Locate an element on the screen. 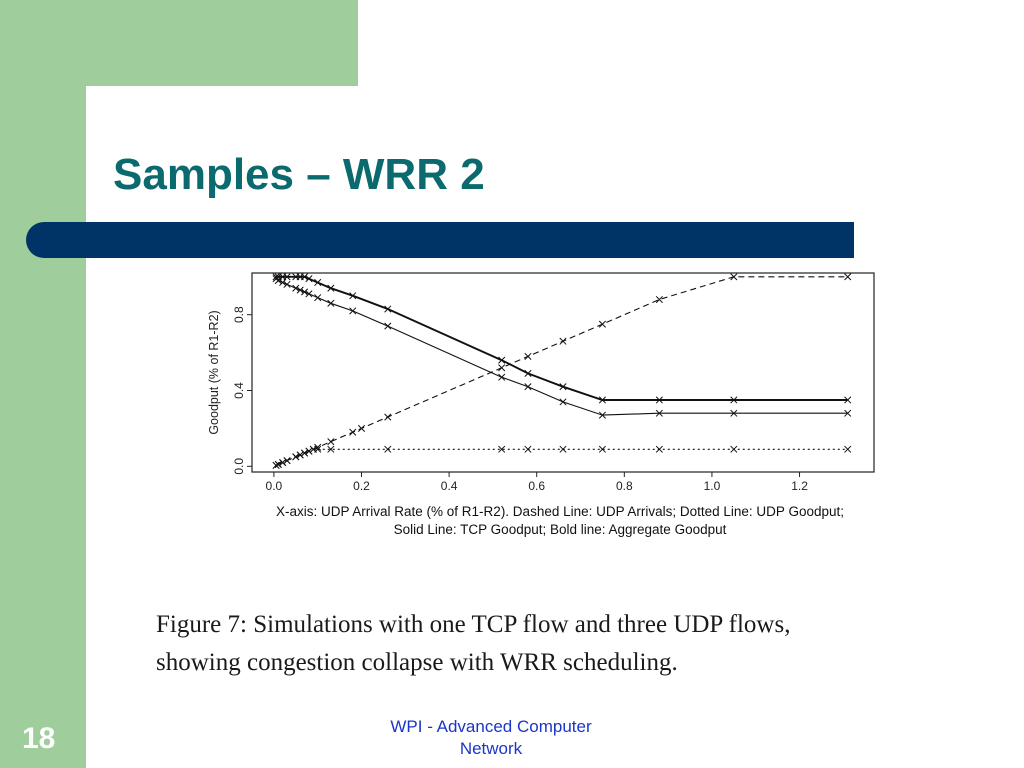 This screenshot has width=1024, height=768. y-tick-label: 0.0 is located at coordinates (239, 466).